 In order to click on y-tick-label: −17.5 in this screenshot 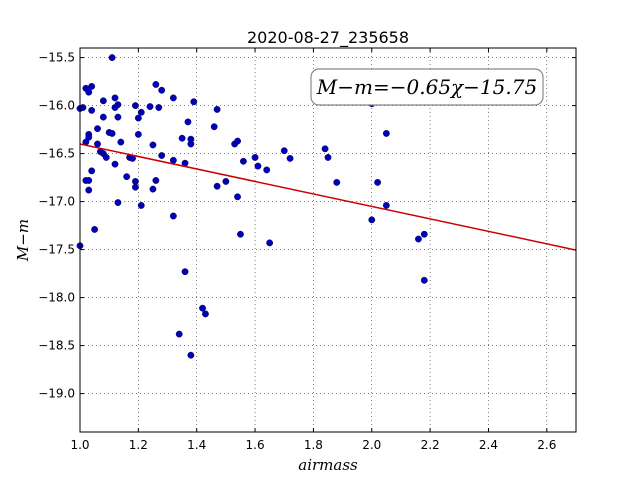, I will do `click(56, 250)`.